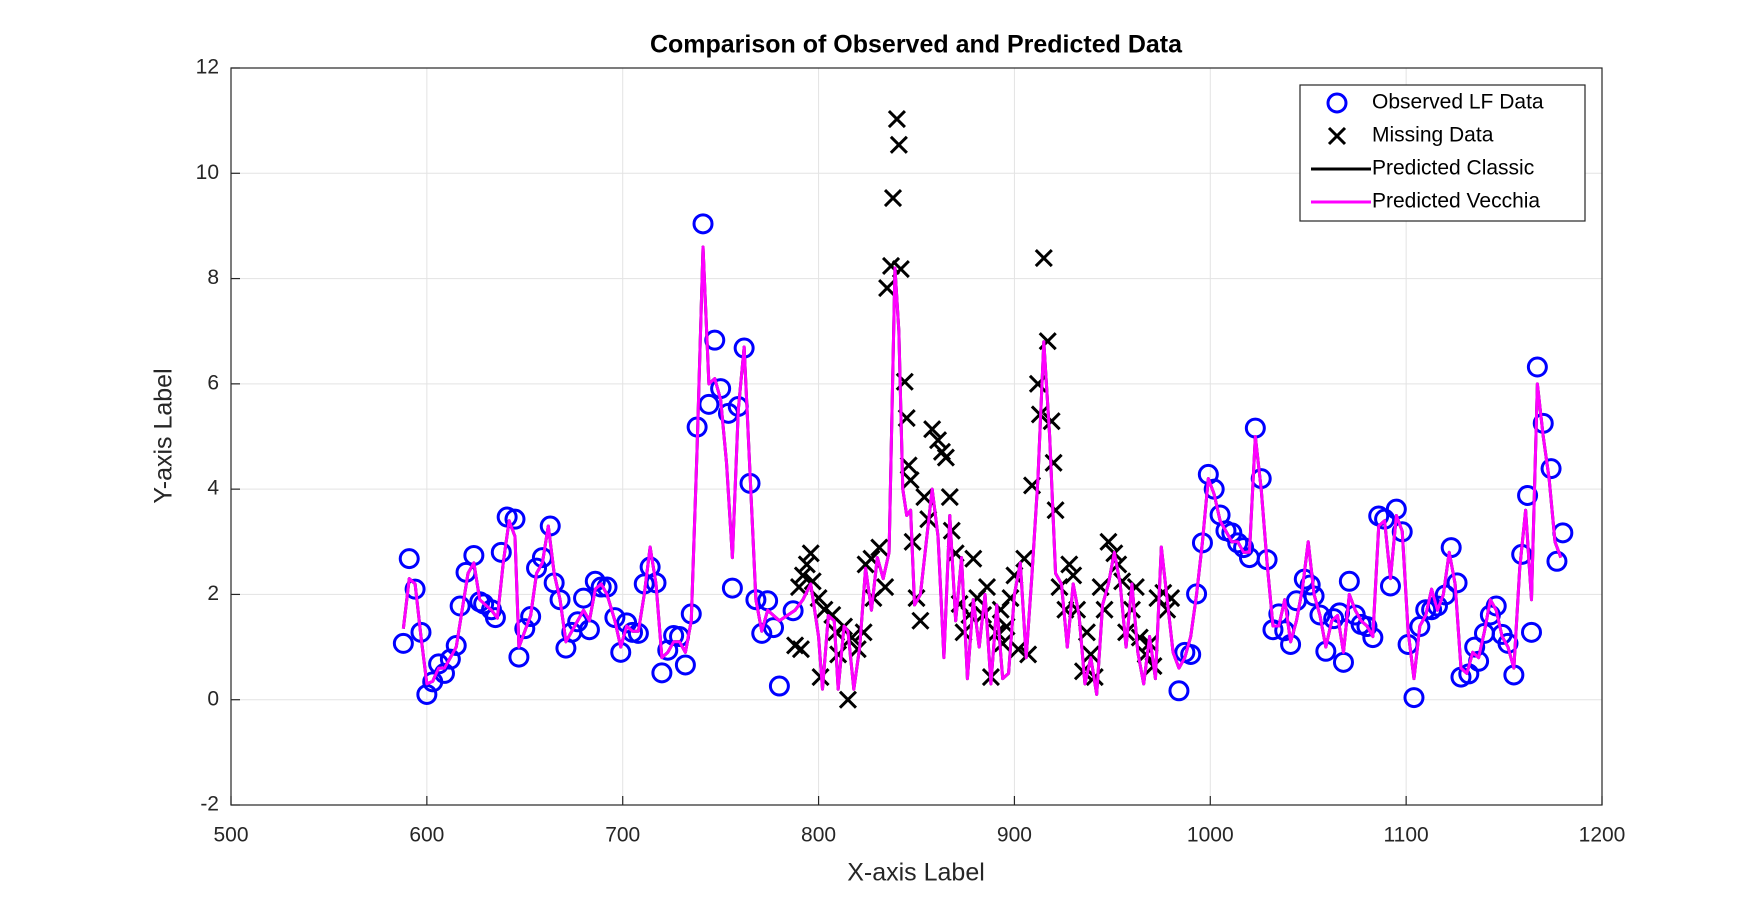 This screenshot has width=1760, height=900. Describe the element at coordinates (916, 873) in the screenshot. I see `x-axis-label: X-axis Label` at that location.